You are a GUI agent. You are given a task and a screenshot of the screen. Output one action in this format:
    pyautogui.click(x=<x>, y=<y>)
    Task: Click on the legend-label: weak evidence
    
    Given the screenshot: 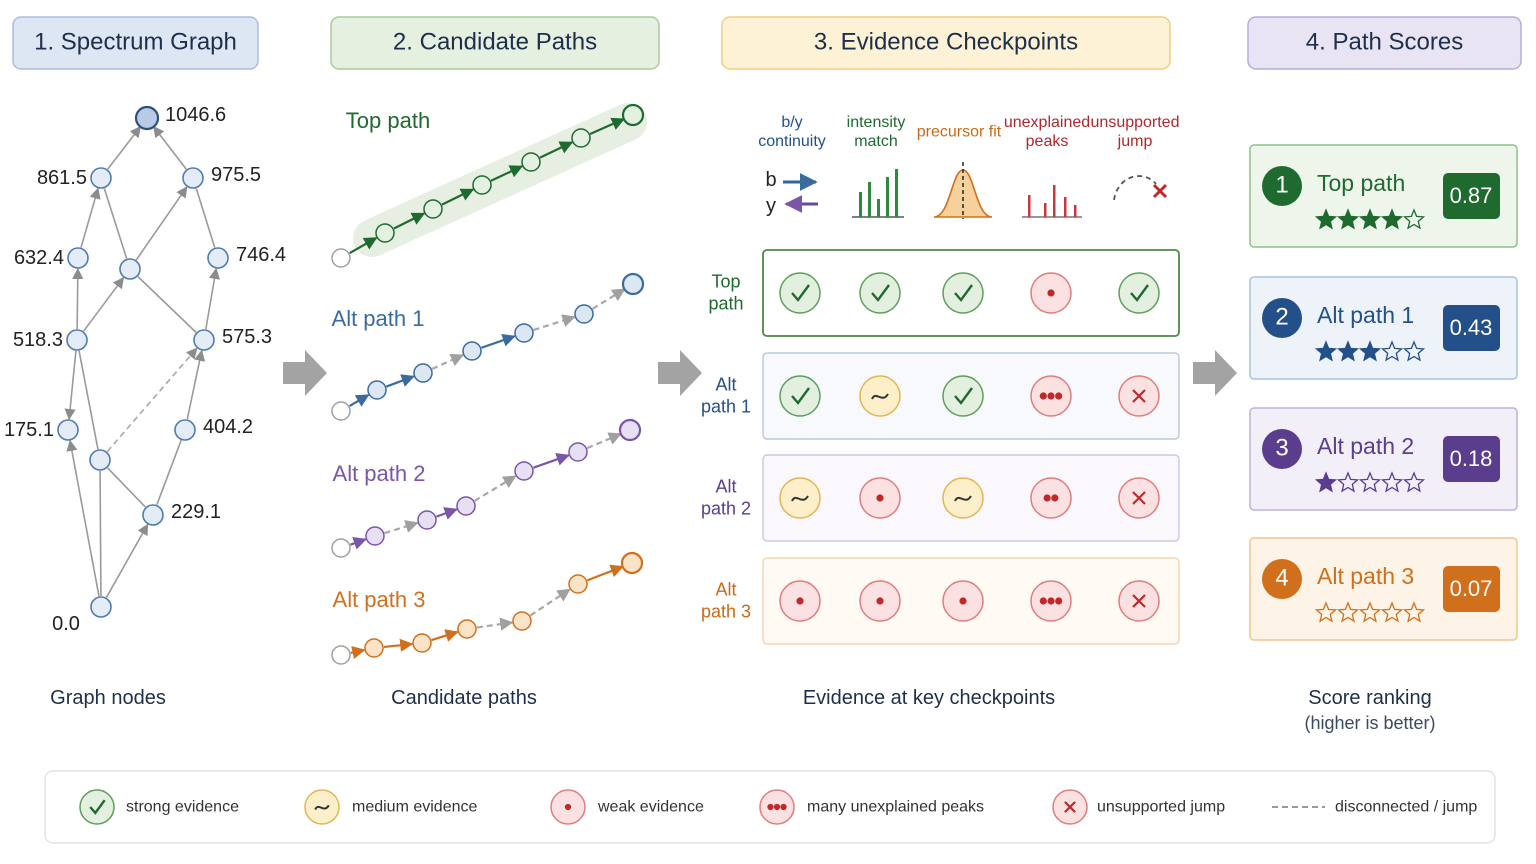 What is the action you would take?
    pyautogui.click(x=651, y=807)
    